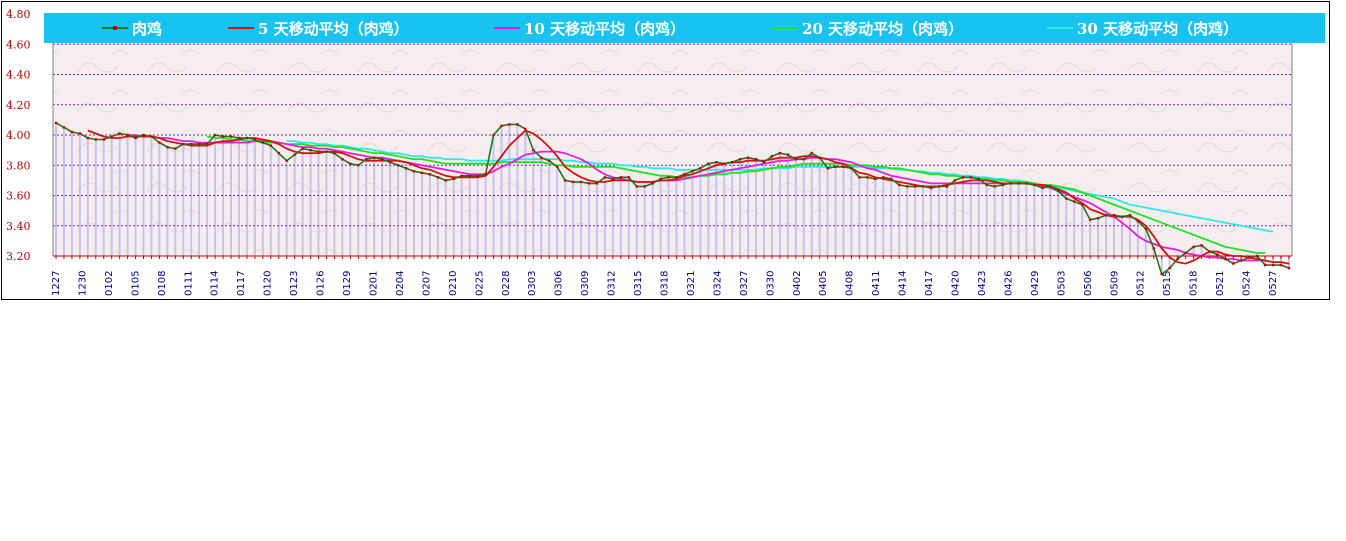  What do you see at coordinates (18, 256) in the screenshot?
I see `y-tick-label: 3.20` at bounding box center [18, 256].